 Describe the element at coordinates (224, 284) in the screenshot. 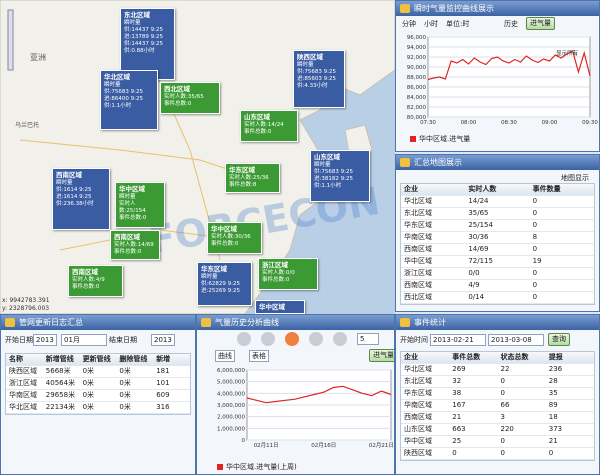

I see `region-popup: 华东区域 瞬时量 供:62829 9:25 进:25269 9:25` at that location.